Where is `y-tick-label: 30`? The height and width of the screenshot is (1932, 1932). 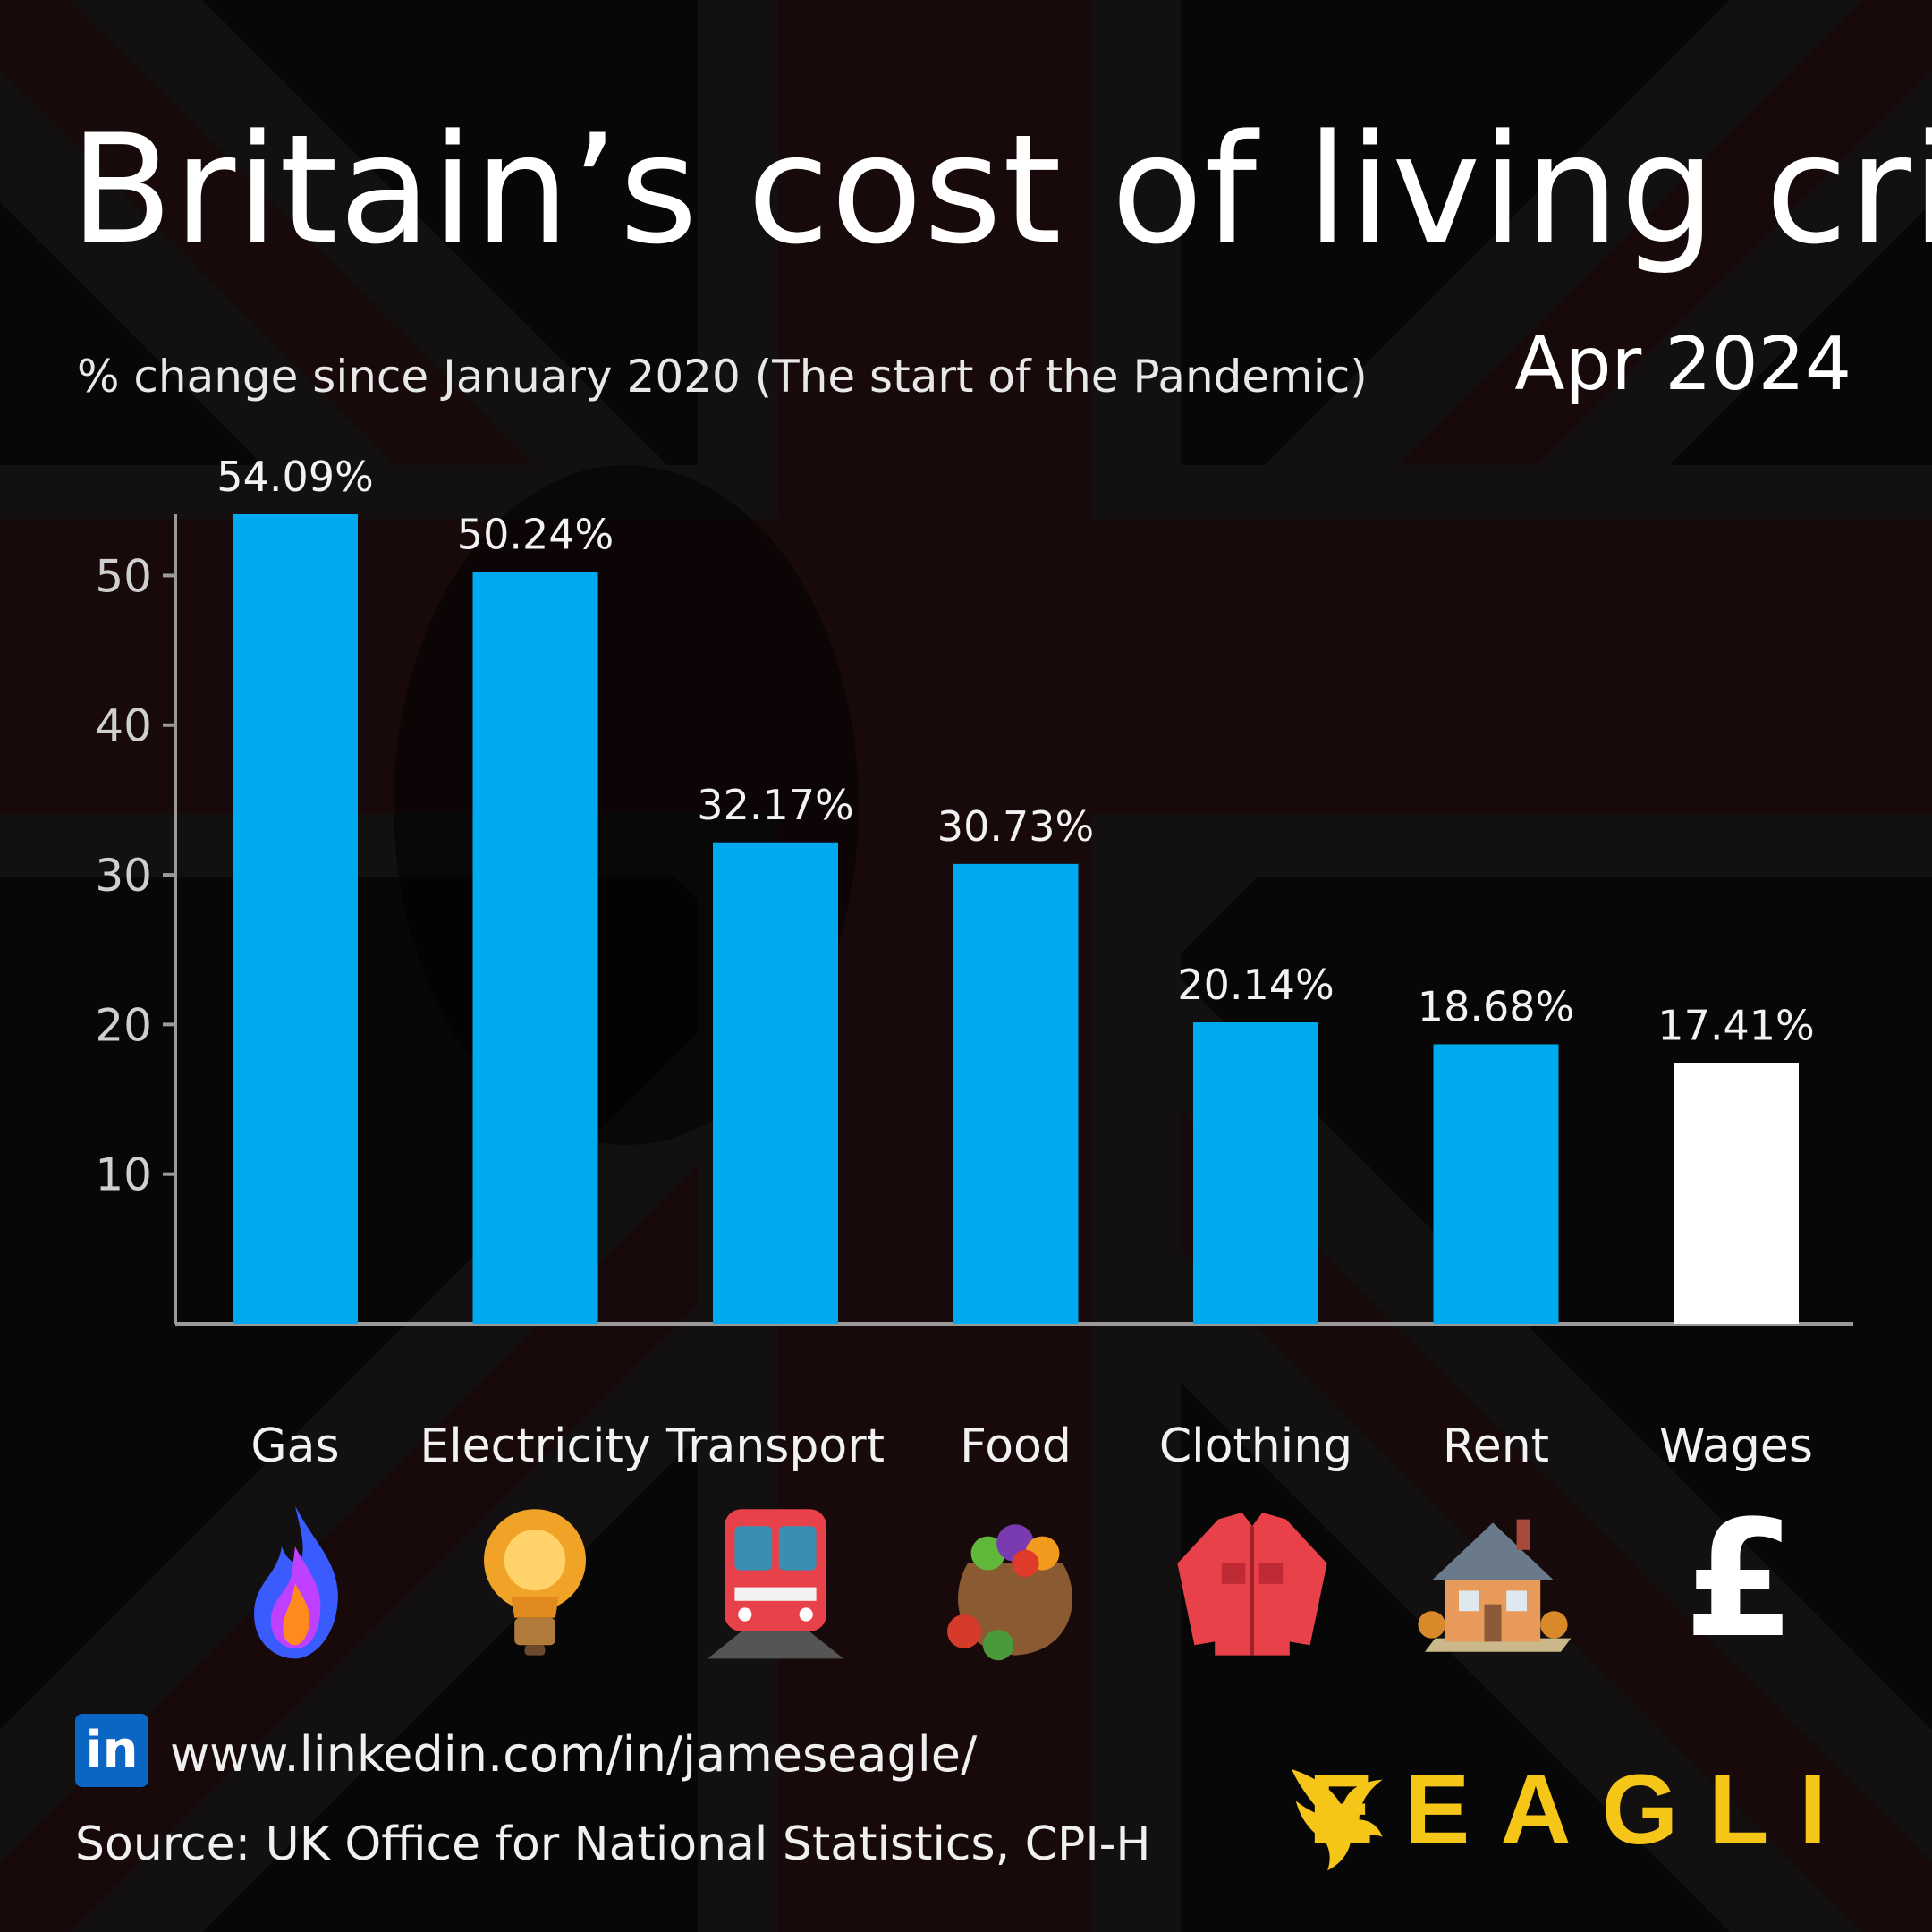 y-tick-label: 30 is located at coordinates (123, 876).